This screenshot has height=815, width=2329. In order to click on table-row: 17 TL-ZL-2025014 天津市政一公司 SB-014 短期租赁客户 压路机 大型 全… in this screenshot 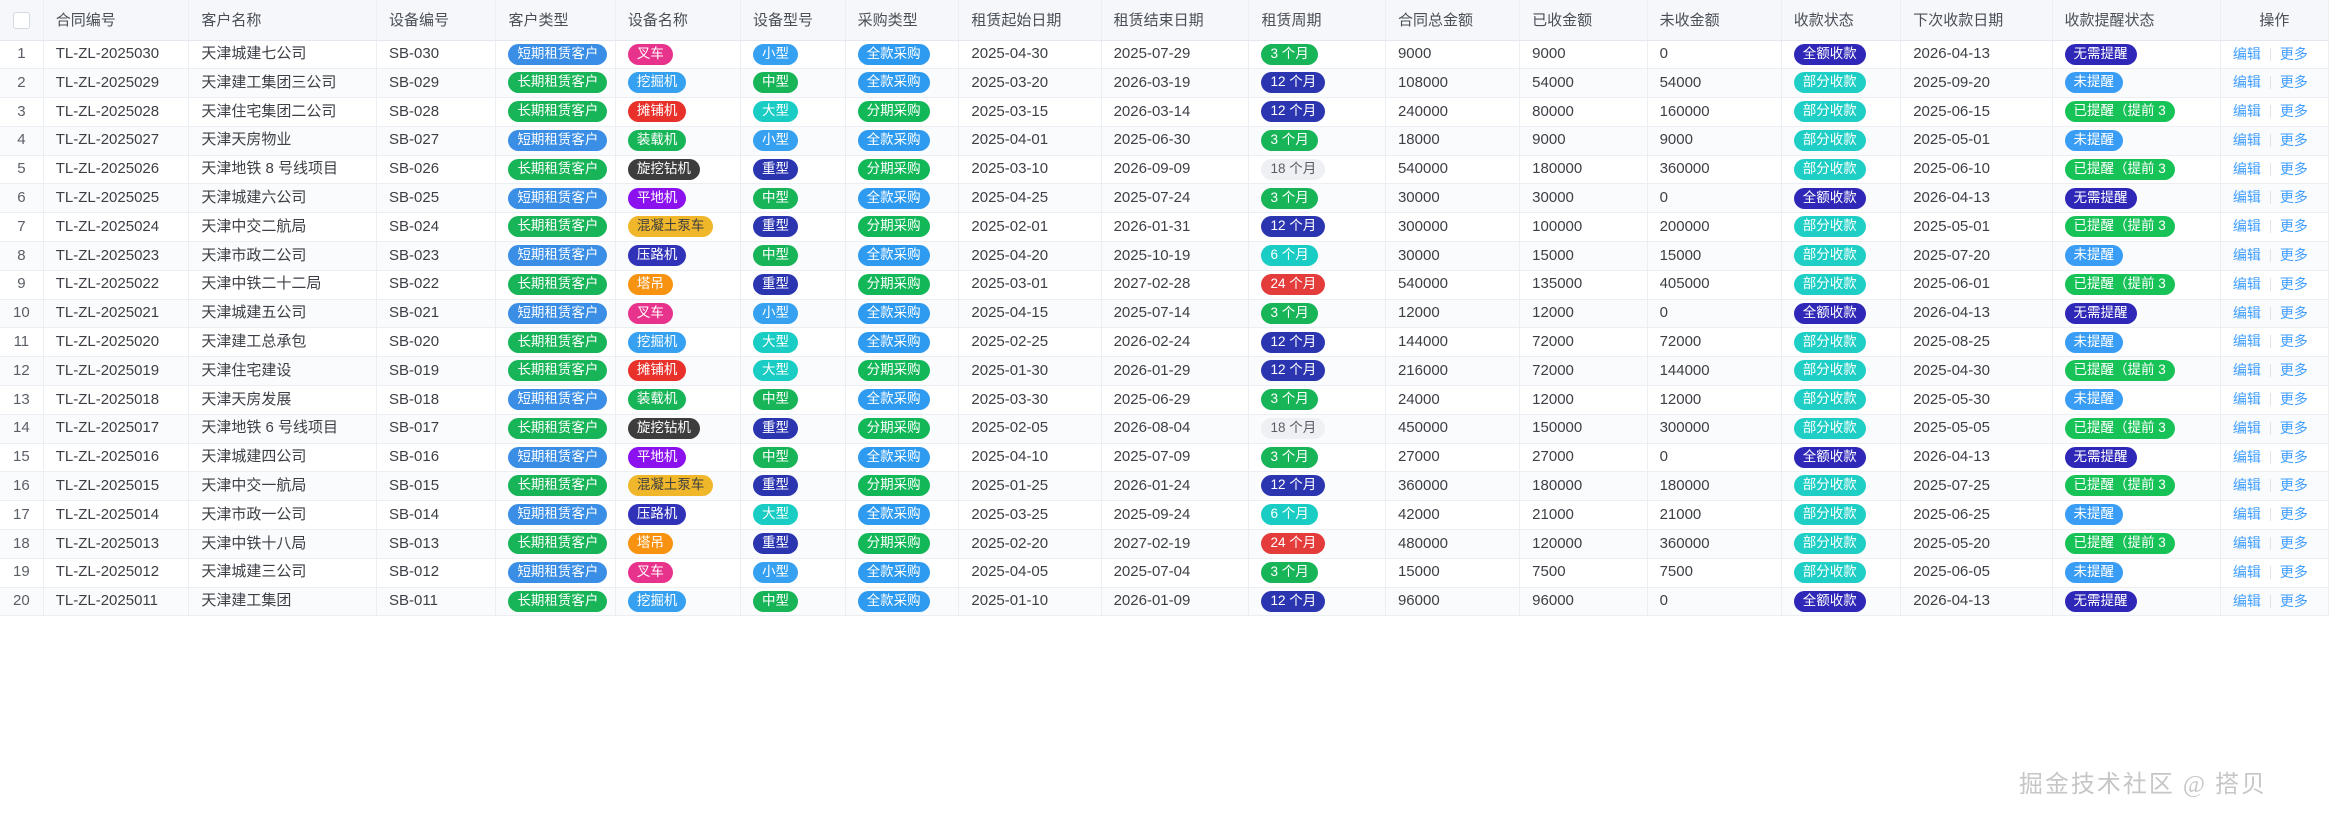, I will do `click(1164, 515)`.